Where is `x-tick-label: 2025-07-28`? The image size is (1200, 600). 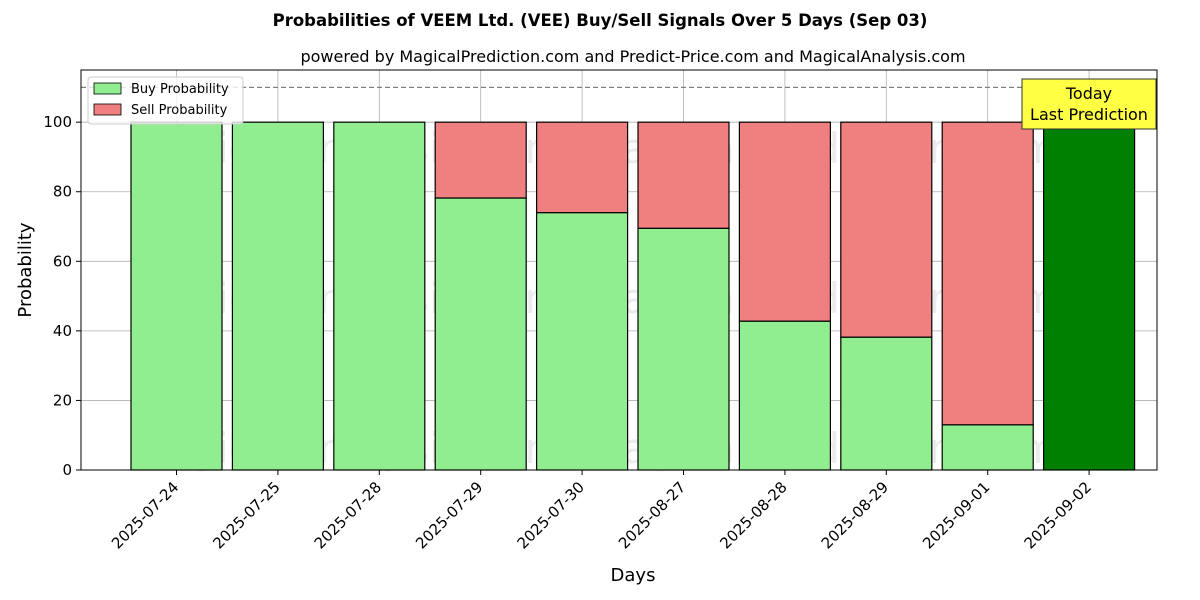
x-tick-label: 2025-07-28 is located at coordinates (348, 515).